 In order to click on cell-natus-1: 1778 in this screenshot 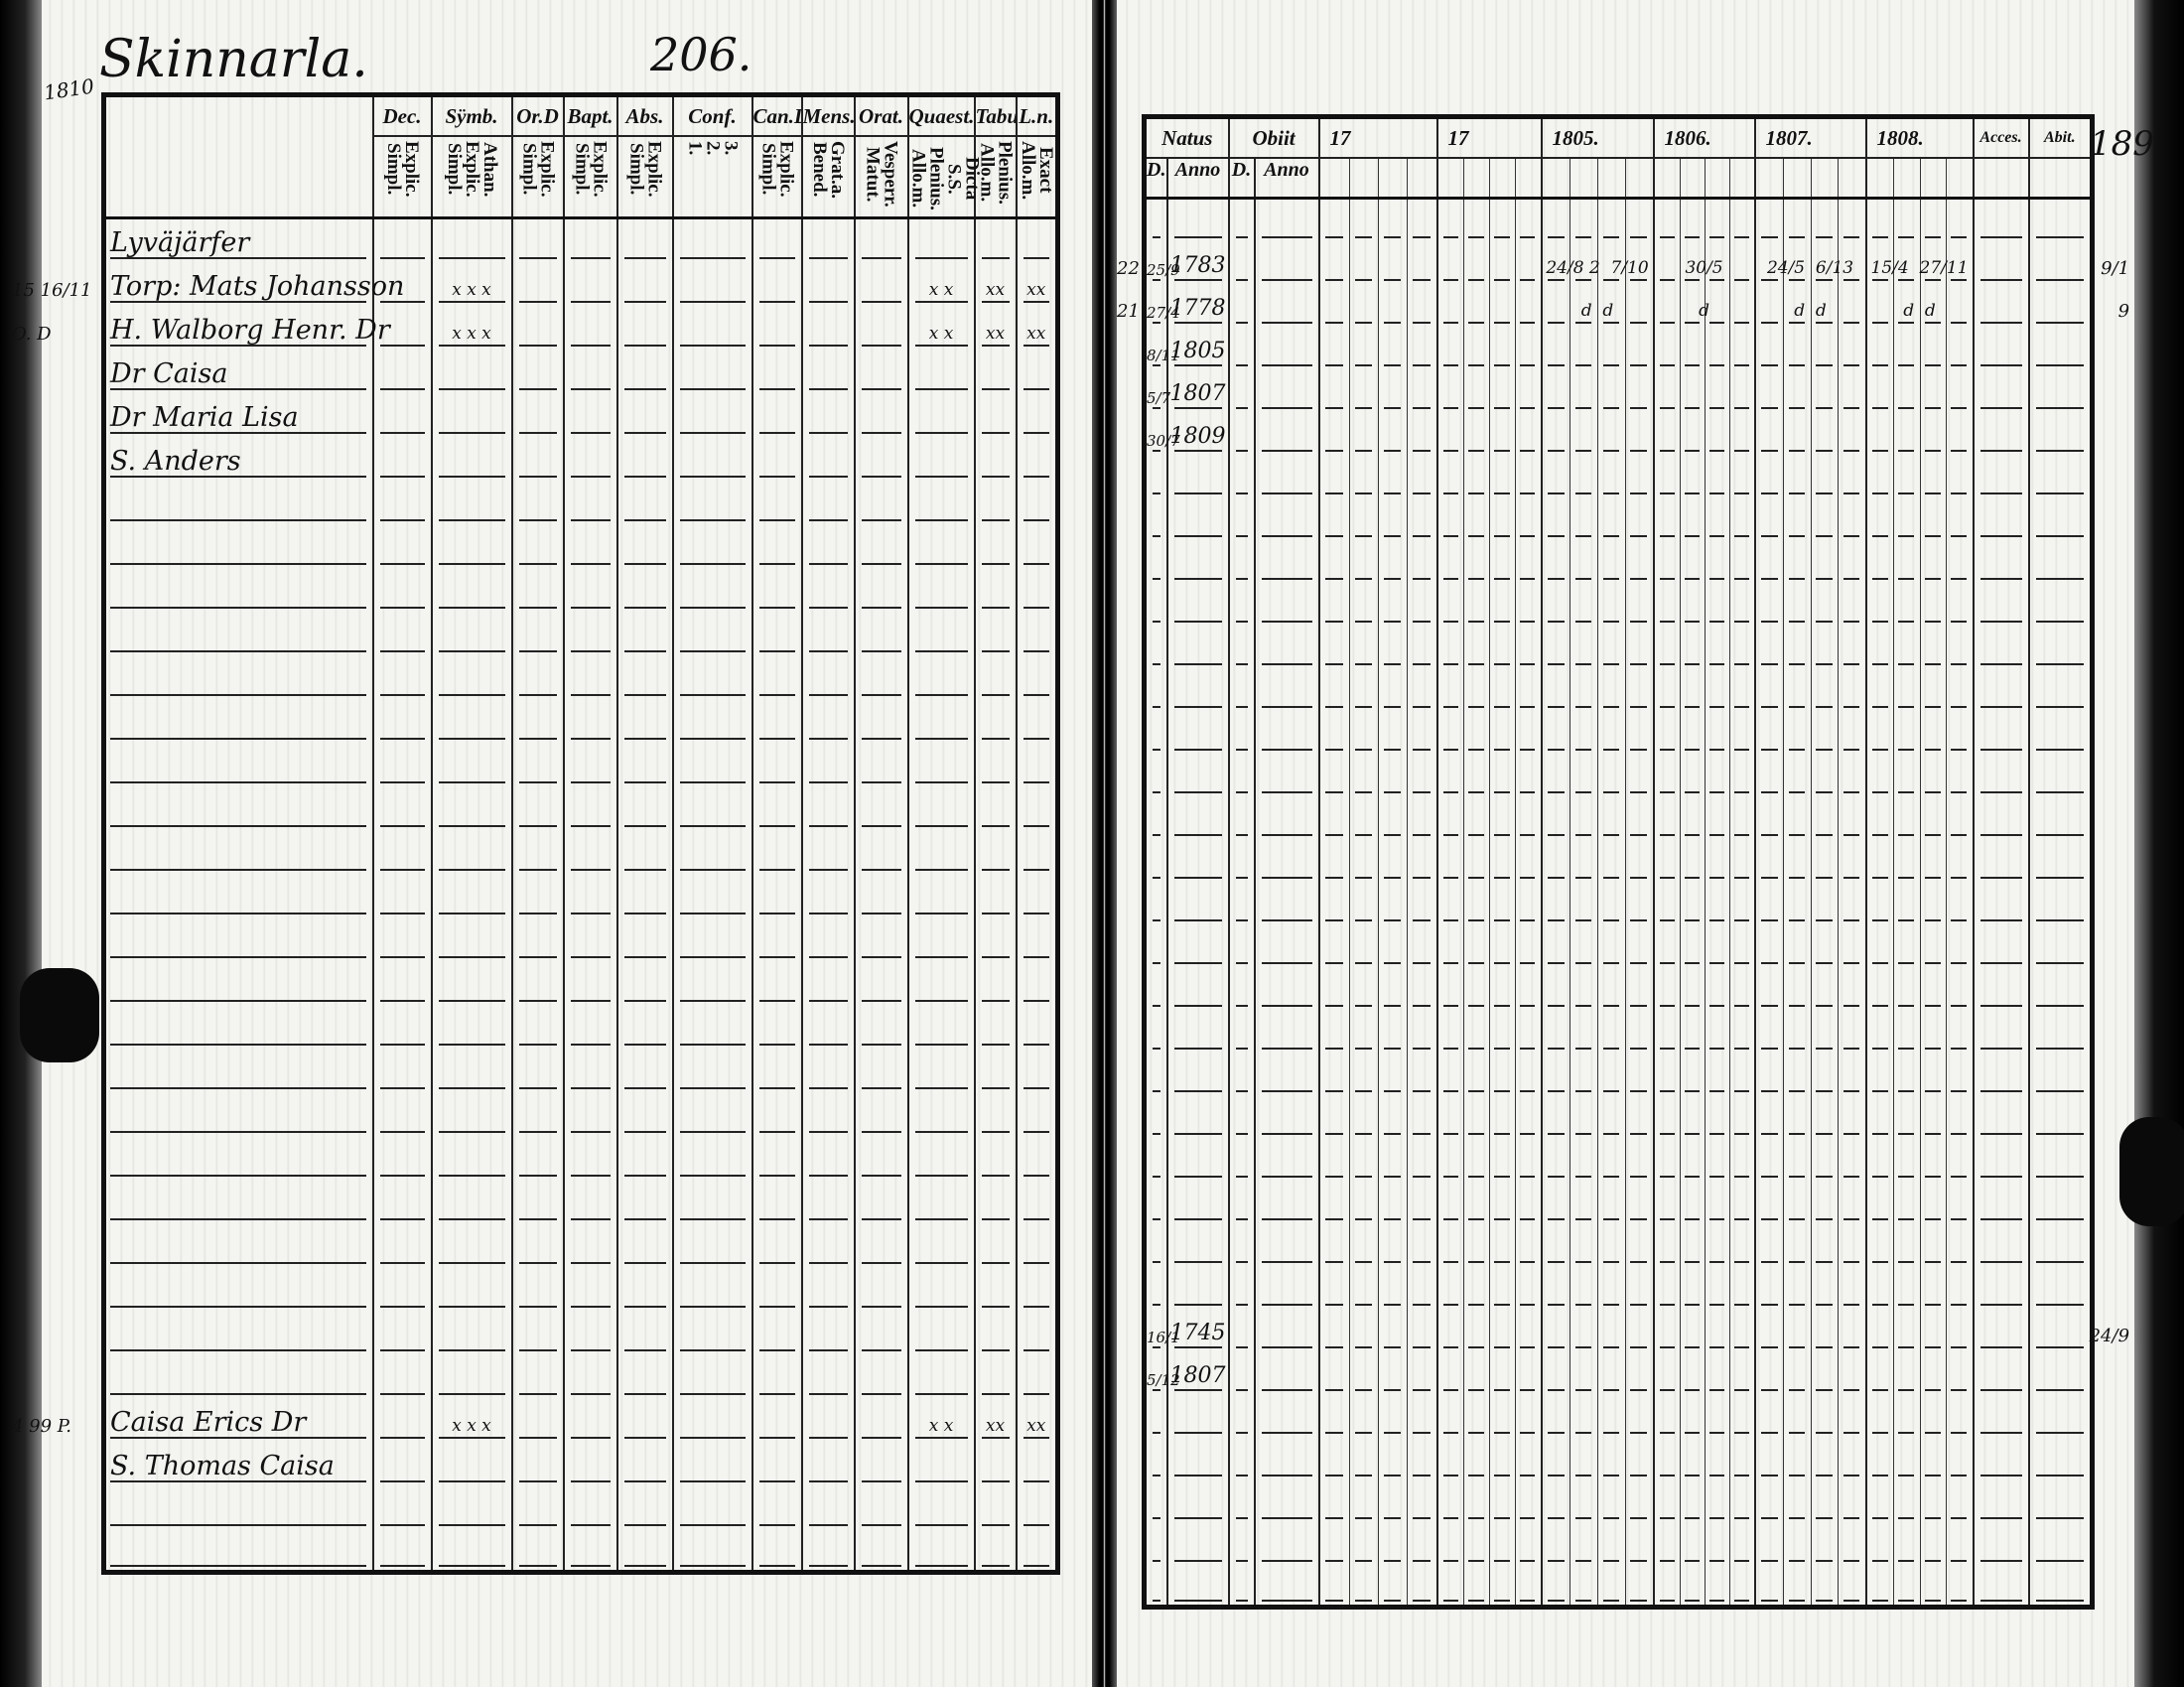, I will do `click(1197, 305)`.